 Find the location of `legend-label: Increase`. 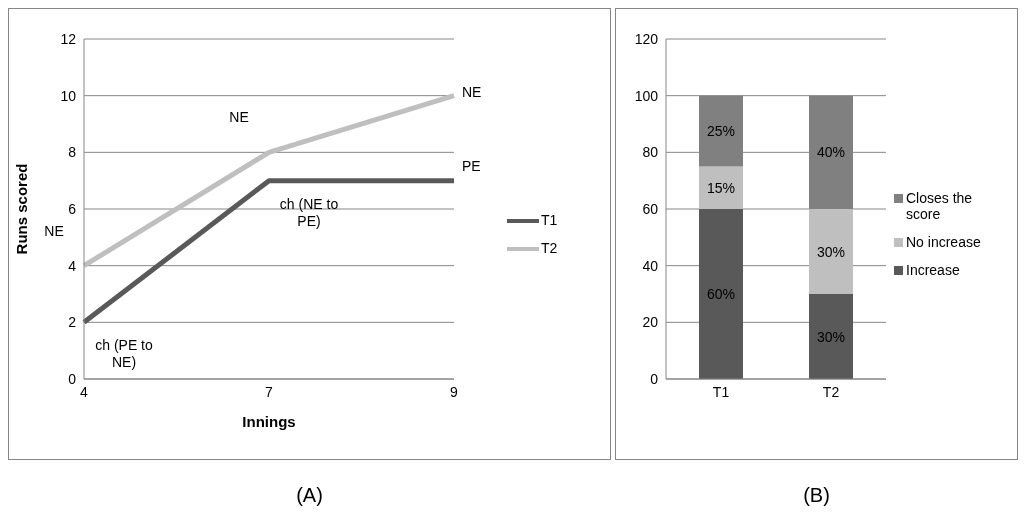

legend-label: Increase is located at coordinates (933, 270).